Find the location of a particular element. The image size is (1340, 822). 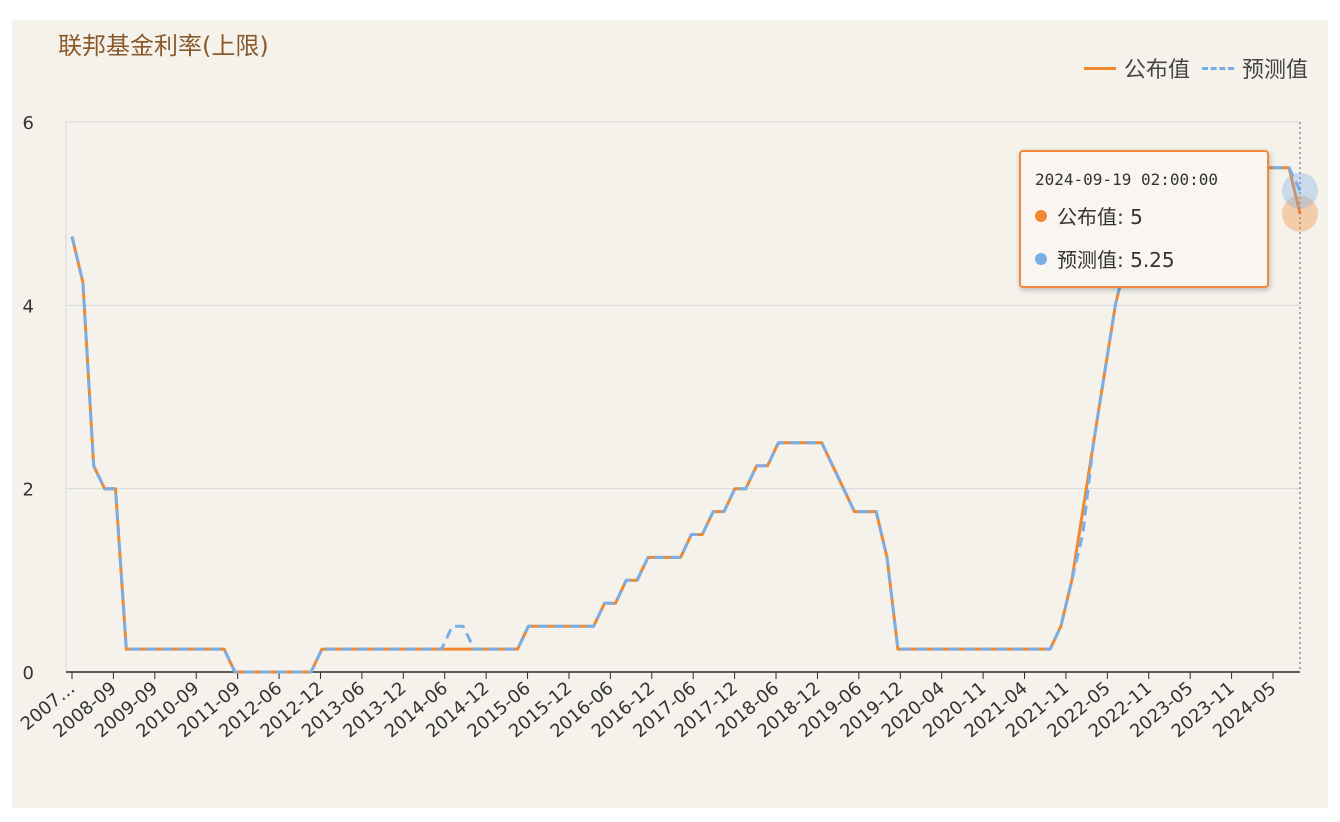

y-tick-label: 4 is located at coordinates (28, 306).